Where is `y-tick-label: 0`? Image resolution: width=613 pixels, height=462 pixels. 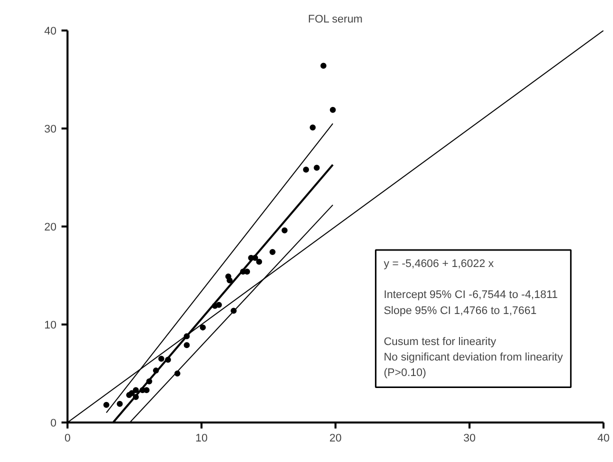
y-tick-label: 0 is located at coordinates (53, 424).